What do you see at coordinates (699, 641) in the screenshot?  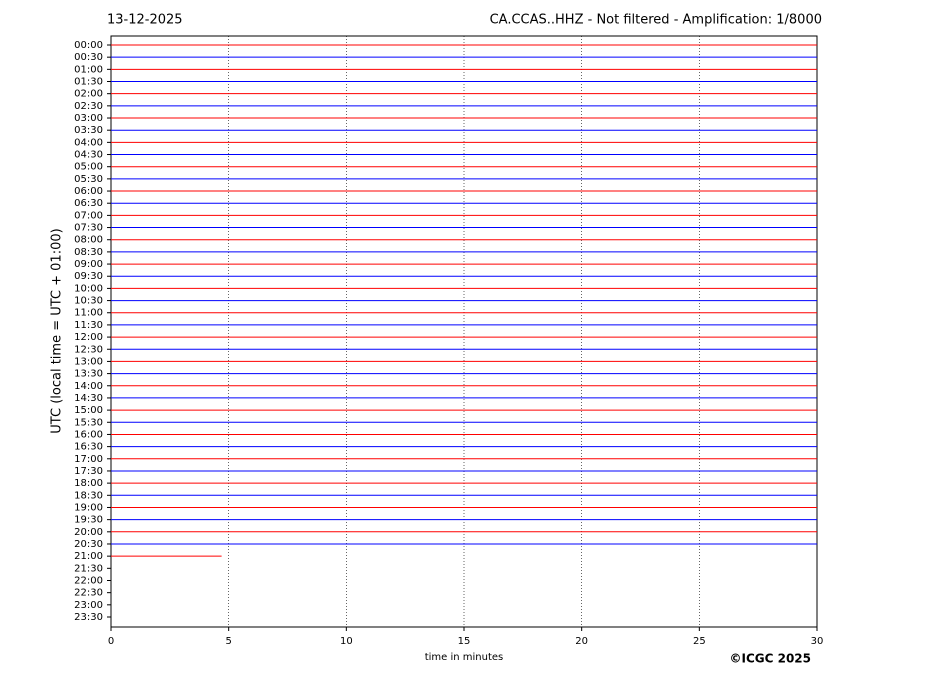 I see `x-tick-label: 25` at bounding box center [699, 641].